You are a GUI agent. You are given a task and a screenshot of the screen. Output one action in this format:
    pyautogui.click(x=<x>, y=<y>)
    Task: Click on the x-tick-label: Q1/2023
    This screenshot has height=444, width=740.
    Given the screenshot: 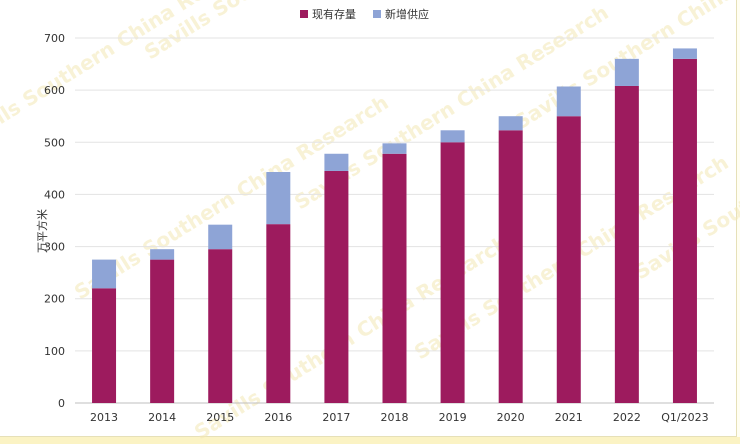 What is the action you would take?
    pyautogui.click(x=684, y=417)
    